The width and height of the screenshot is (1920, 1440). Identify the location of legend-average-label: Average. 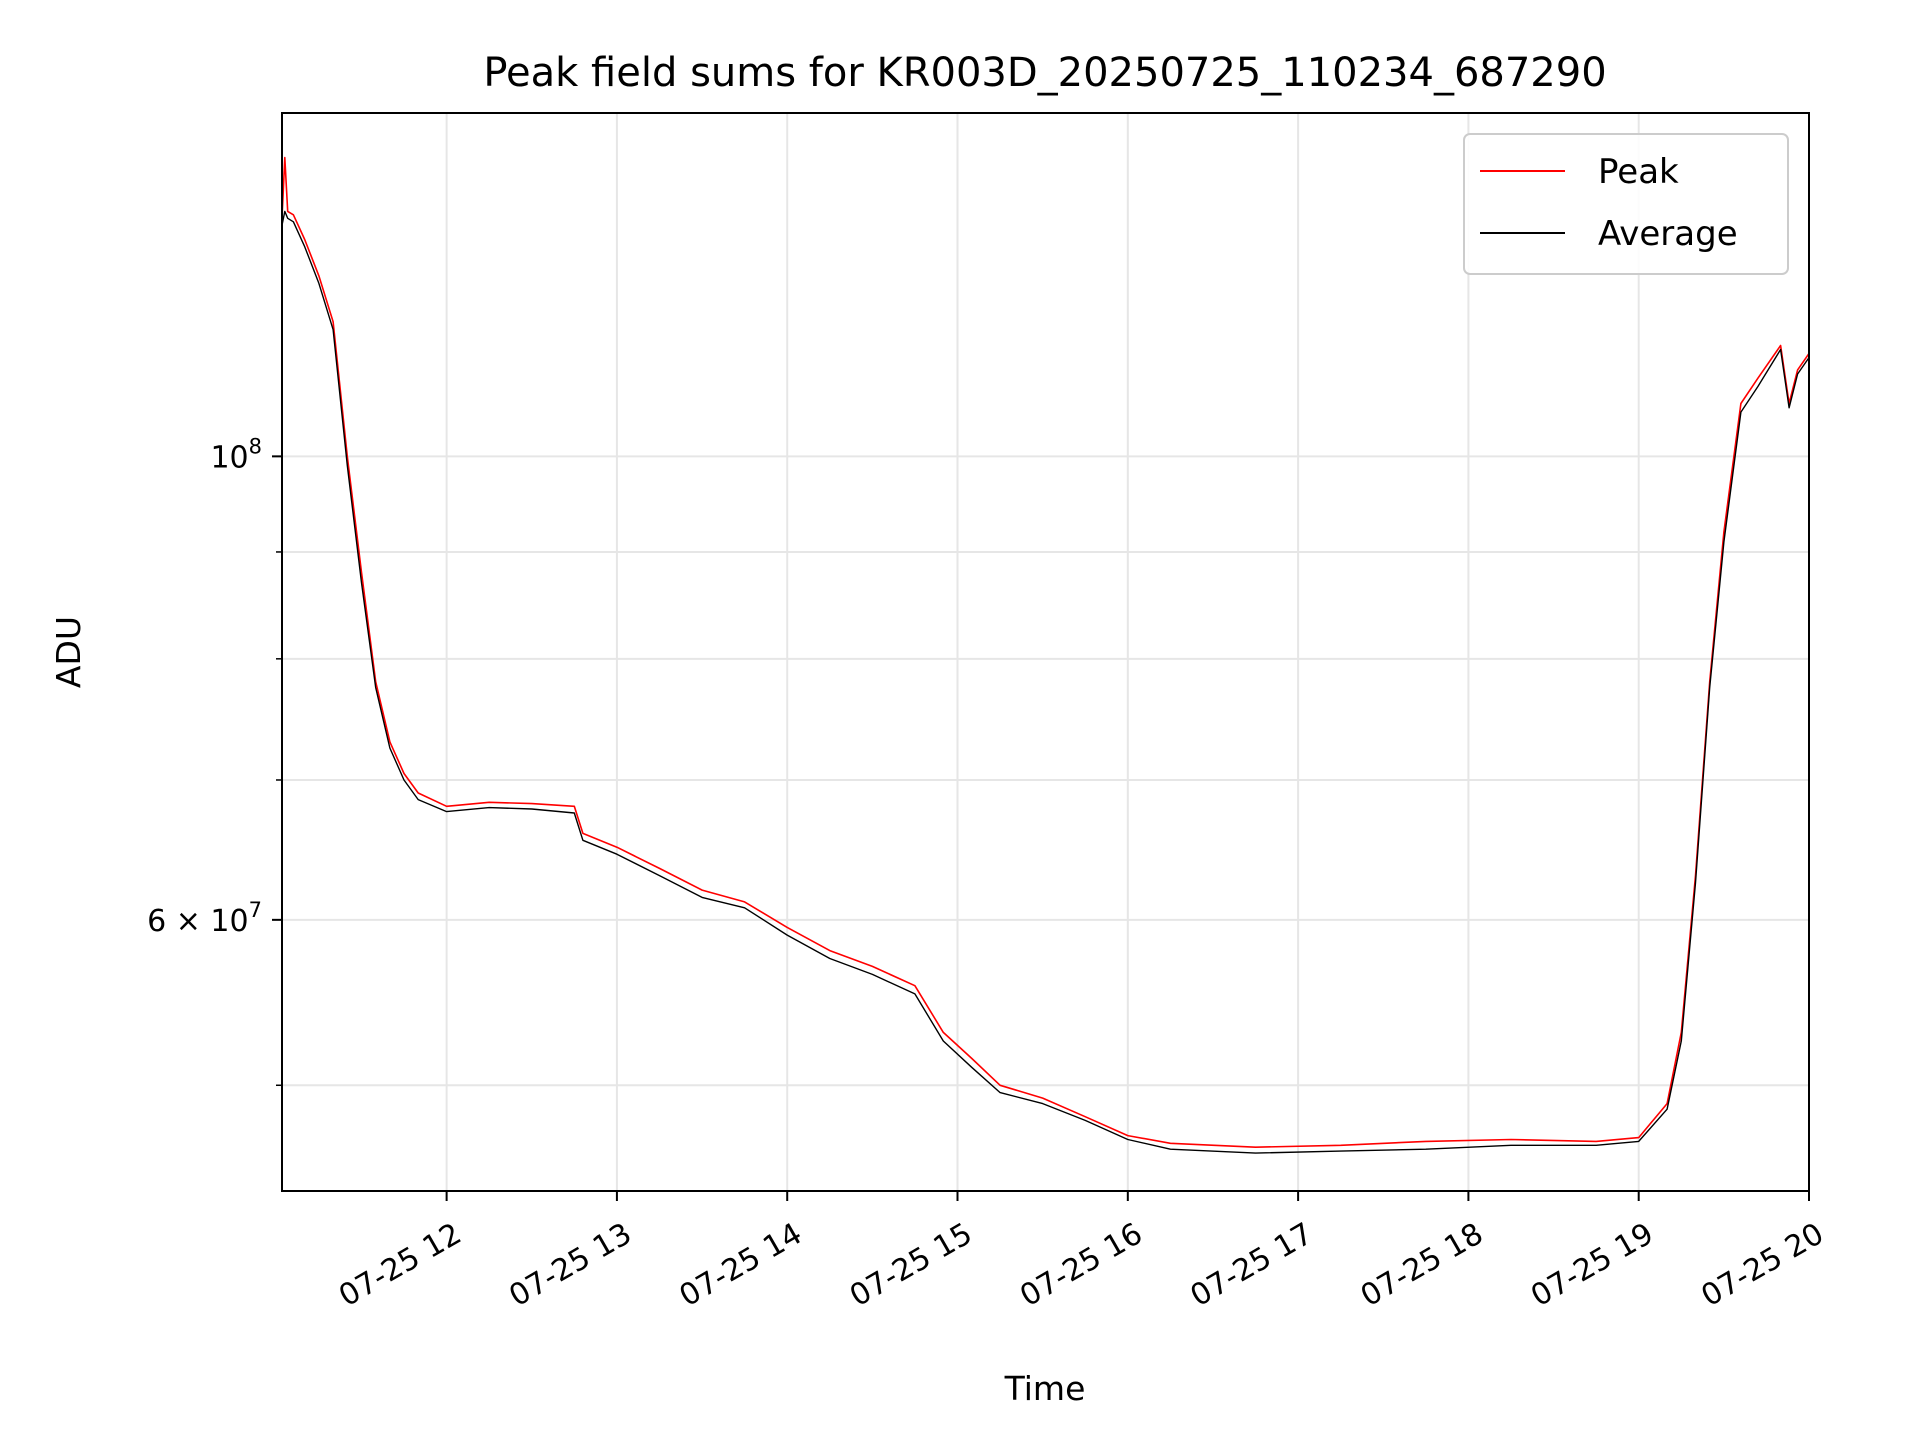
(1668, 234).